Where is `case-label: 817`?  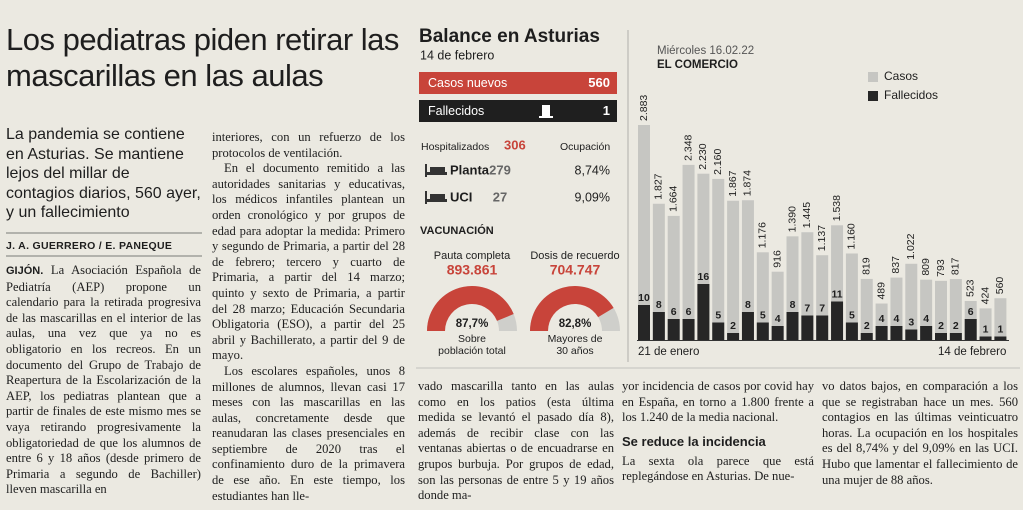 case-label: 817 is located at coordinates (956, 266).